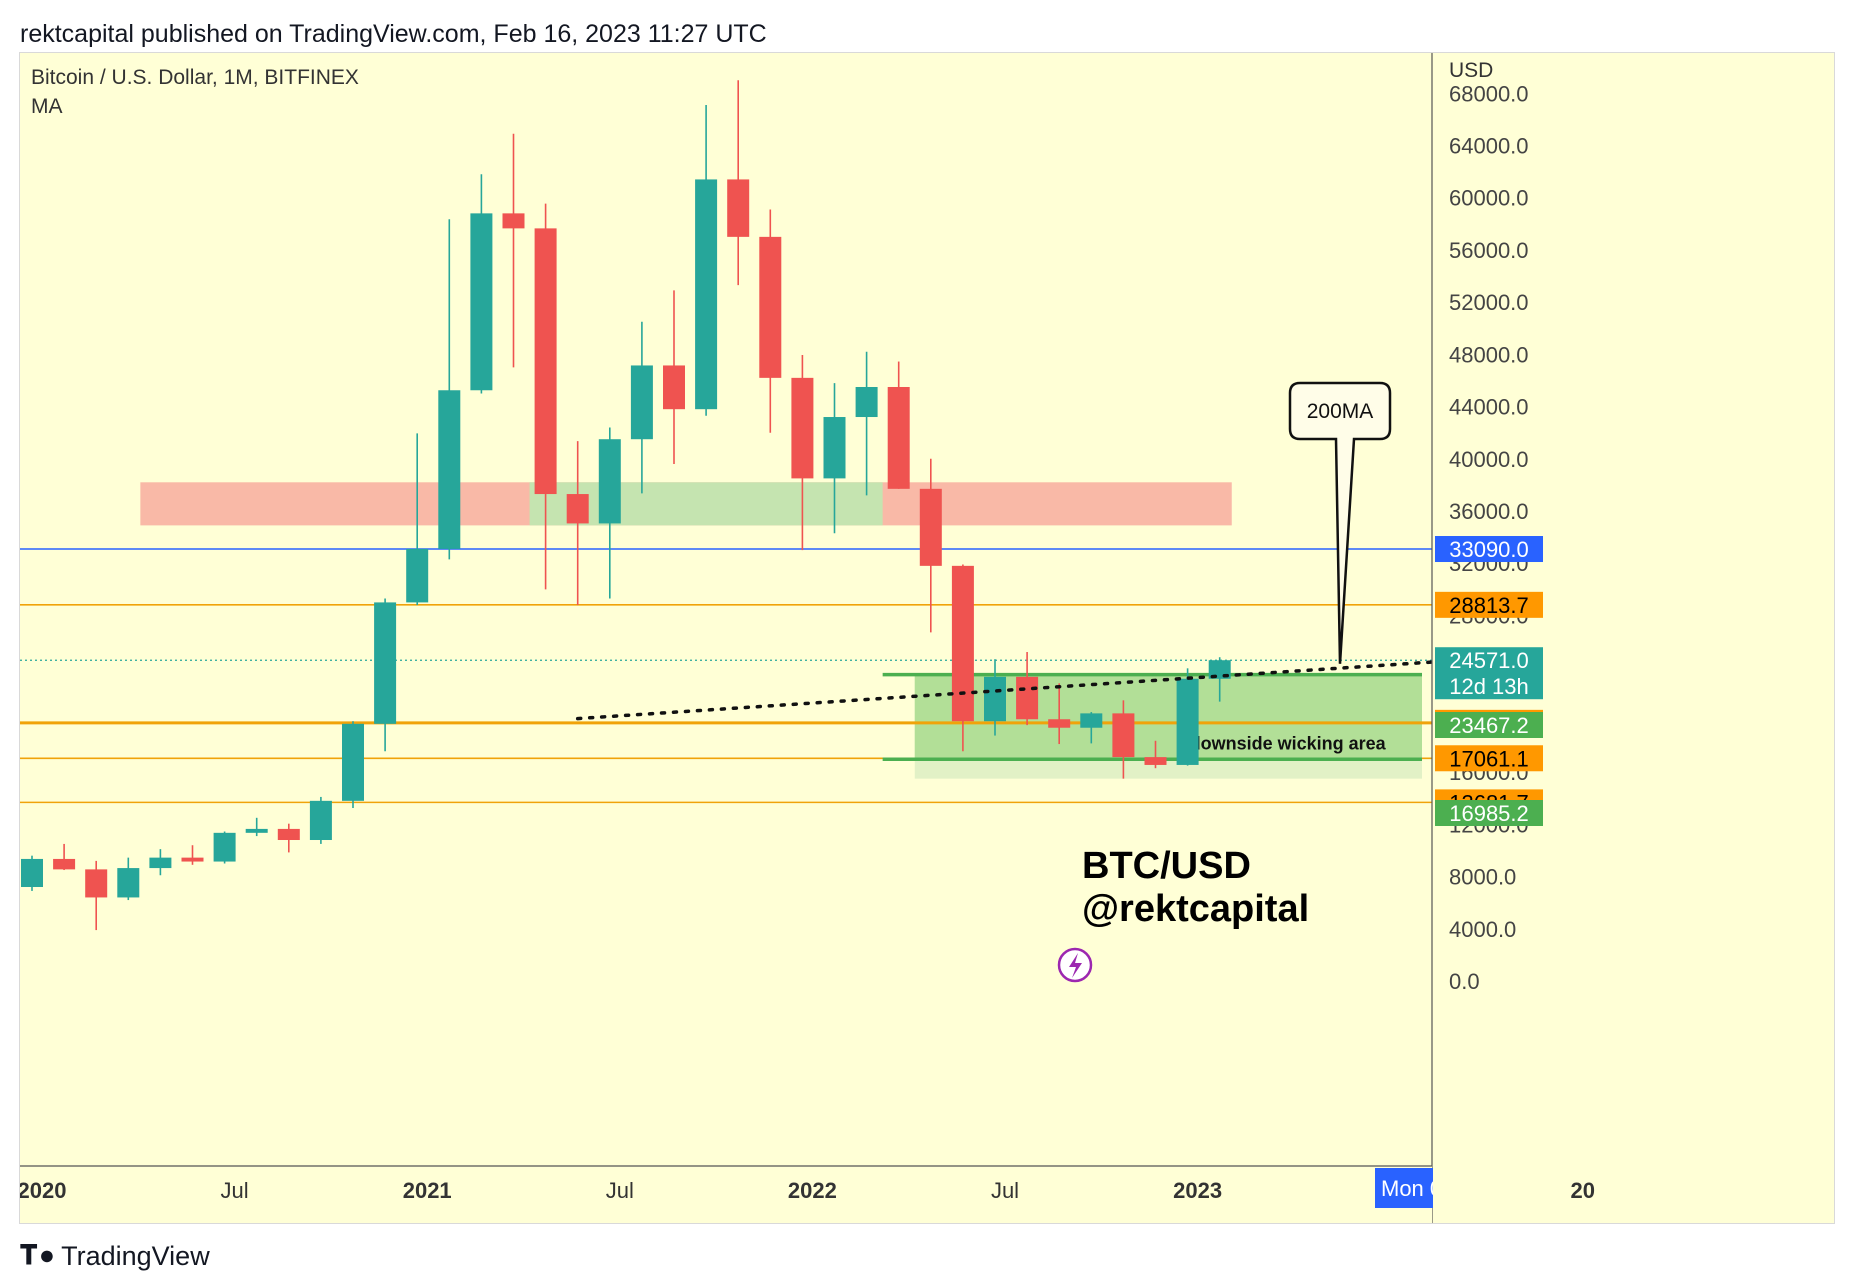  I want to click on x-tick-label: 20, so click(1583, 1190).